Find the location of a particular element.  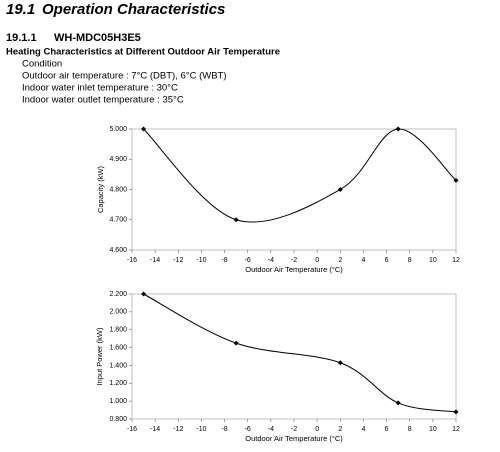

y-tick-label: 1.600 is located at coordinates (118, 347).